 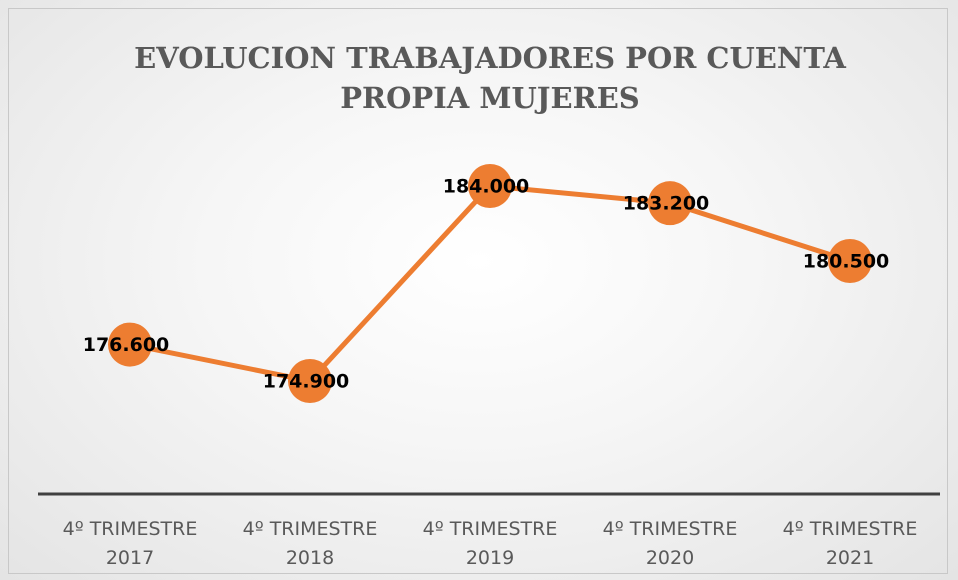 I want to click on data-label: 183.200, so click(x=666, y=204).